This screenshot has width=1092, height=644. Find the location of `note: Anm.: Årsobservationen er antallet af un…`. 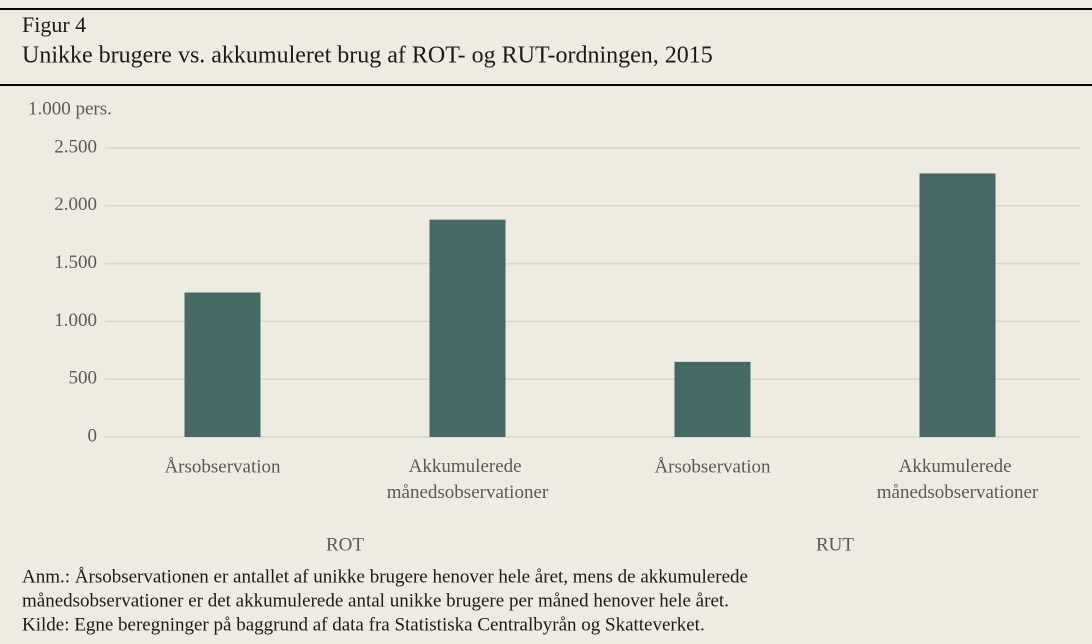

note: Anm.: Årsobservationen er antallet af un… is located at coordinates (385, 576).